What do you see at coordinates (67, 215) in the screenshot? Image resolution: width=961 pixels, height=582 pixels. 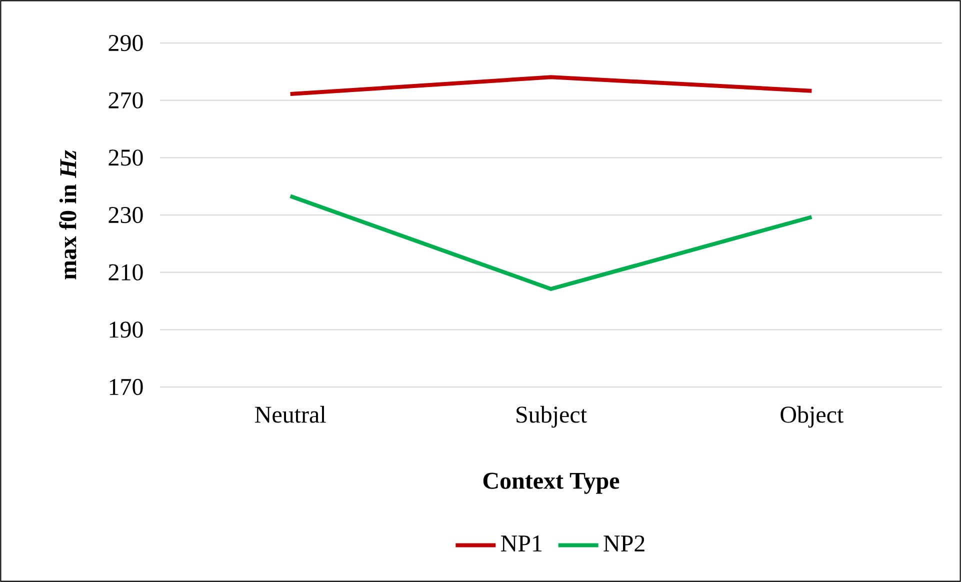 I see `y-axis-title: max f0 in Hz` at bounding box center [67, 215].